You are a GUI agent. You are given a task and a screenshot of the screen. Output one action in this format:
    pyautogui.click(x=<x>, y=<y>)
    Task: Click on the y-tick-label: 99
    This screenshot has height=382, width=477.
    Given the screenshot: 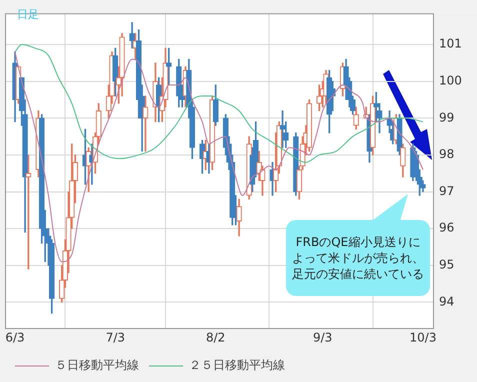 What is the action you would take?
    pyautogui.click(x=446, y=117)
    